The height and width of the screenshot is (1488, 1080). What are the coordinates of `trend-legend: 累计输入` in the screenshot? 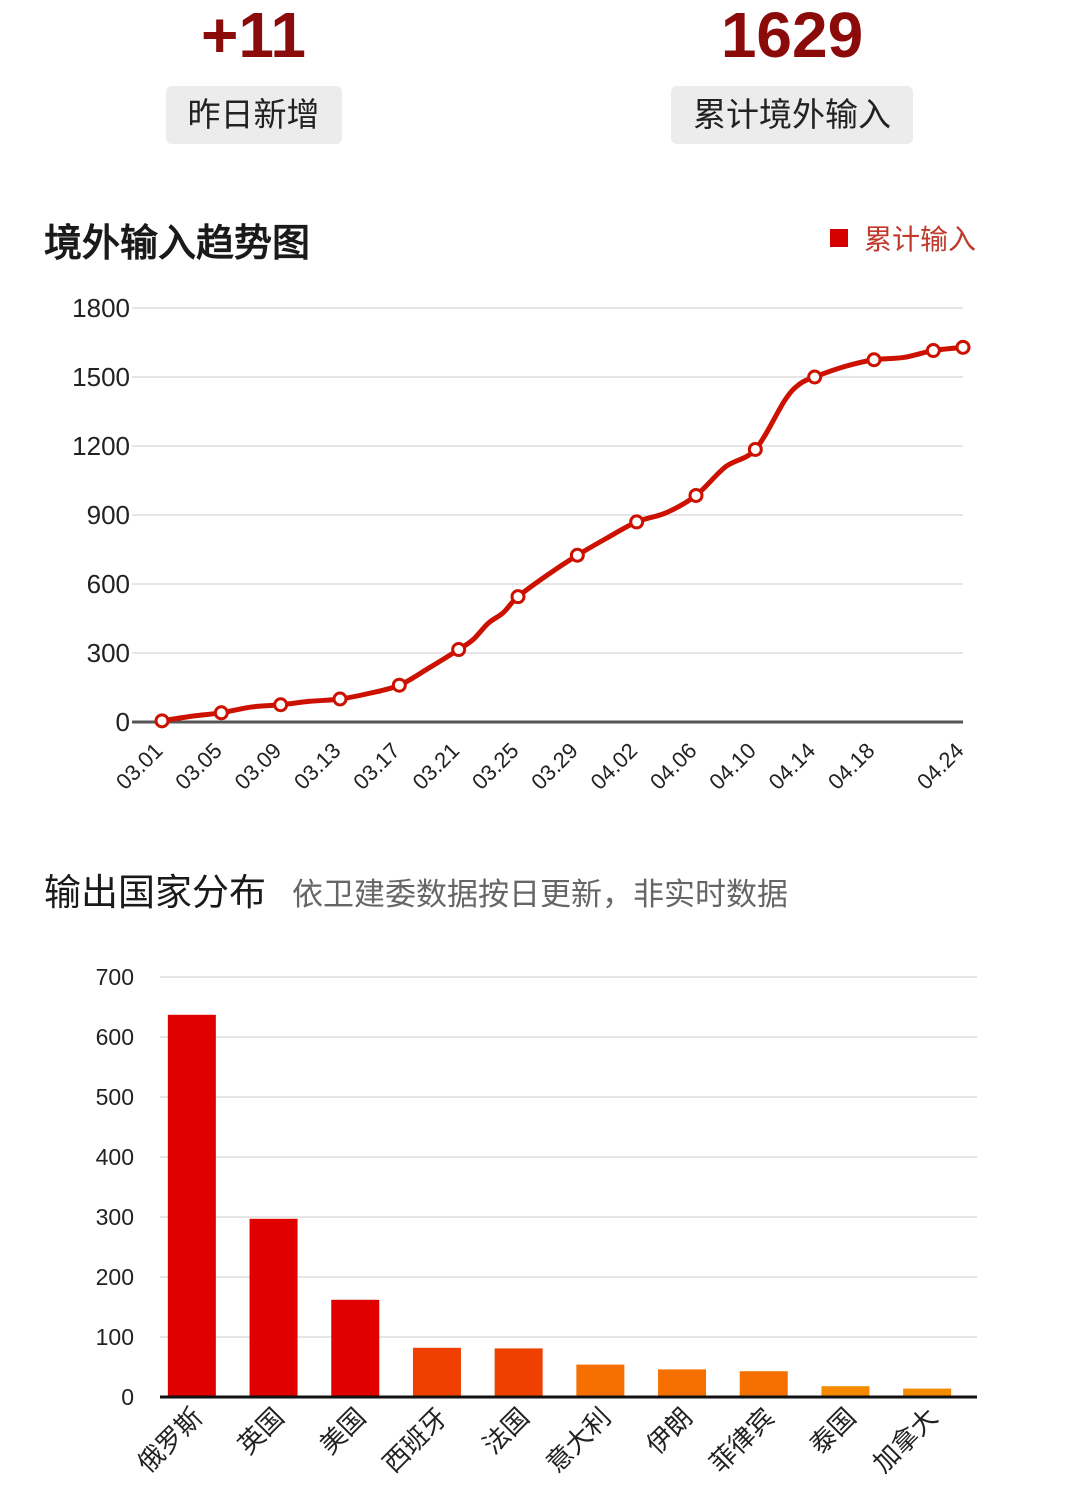 It's located at (902, 238).